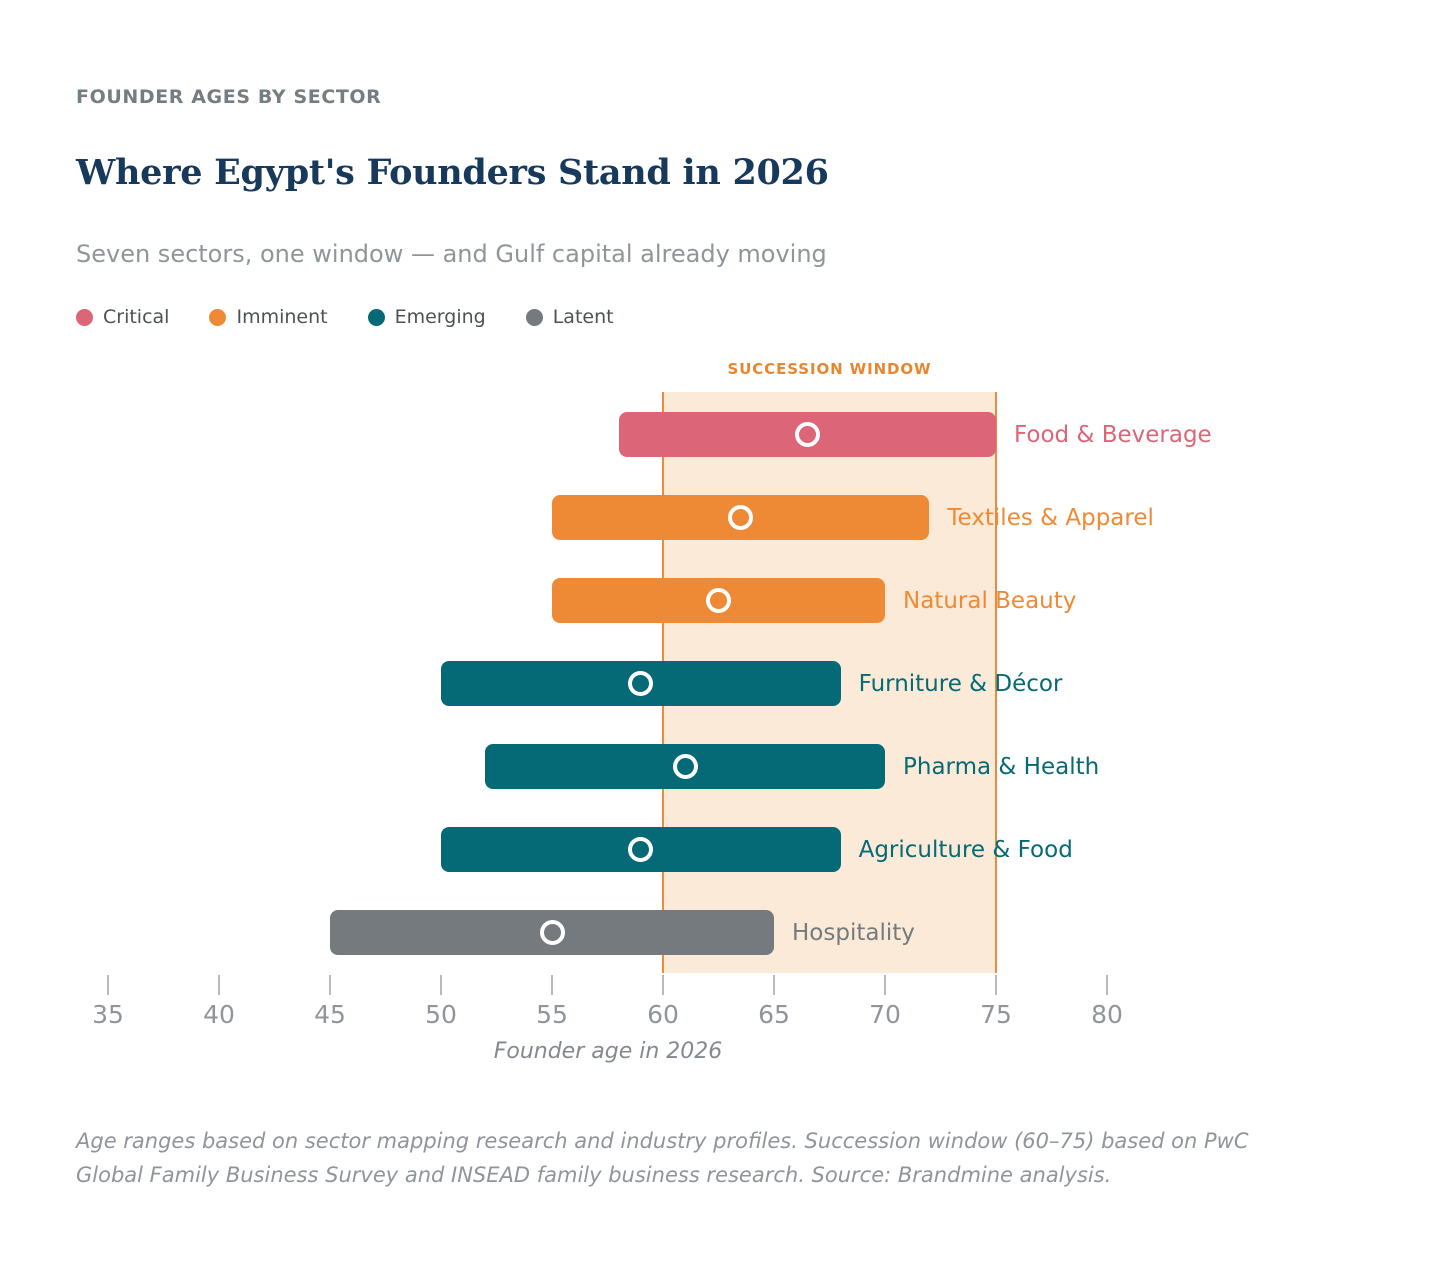 This screenshot has width=1436, height=1276. Describe the element at coordinates (136, 317) in the screenshot. I see `legend-label: Critical` at that location.